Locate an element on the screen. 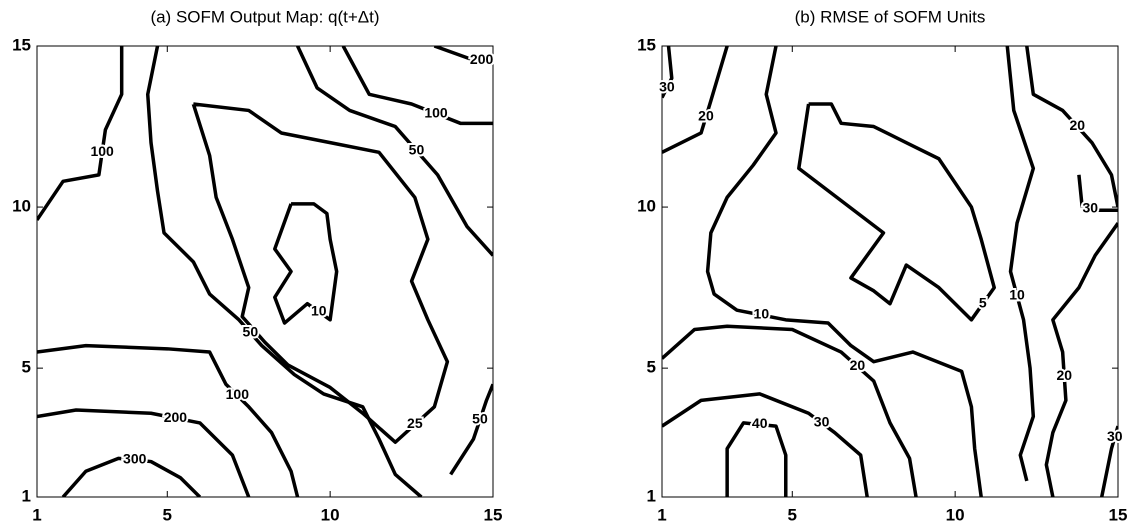 This screenshot has height=530, width=1133. contour-label: 25 is located at coordinates (415, 423).